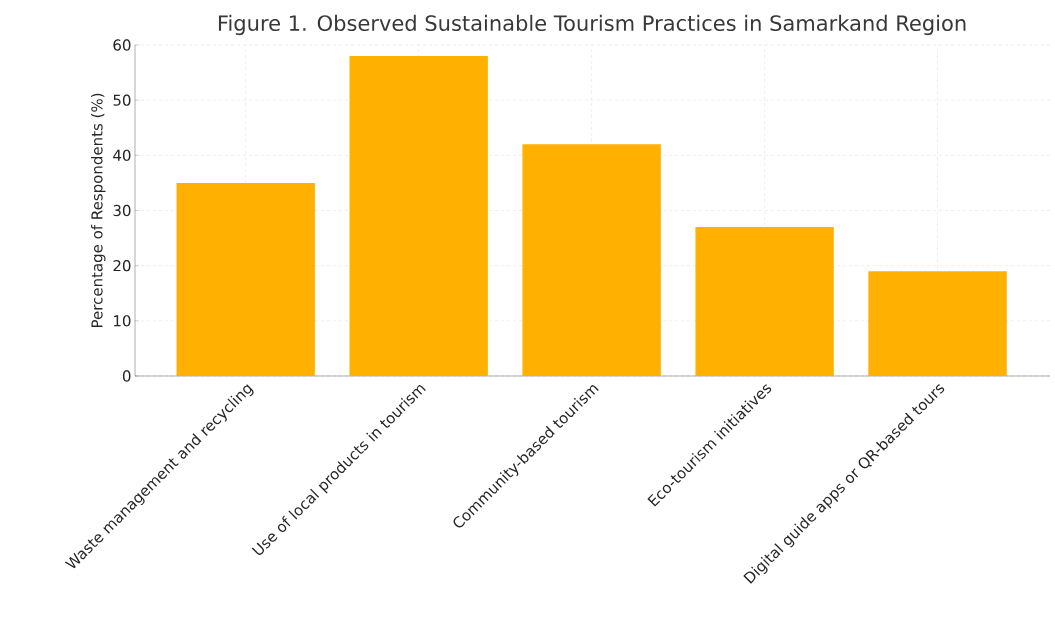  What do you see at coordinates (122, 100) in the screenshot?
I see `y-tick-label: 50` at bounding box center [122, 100].